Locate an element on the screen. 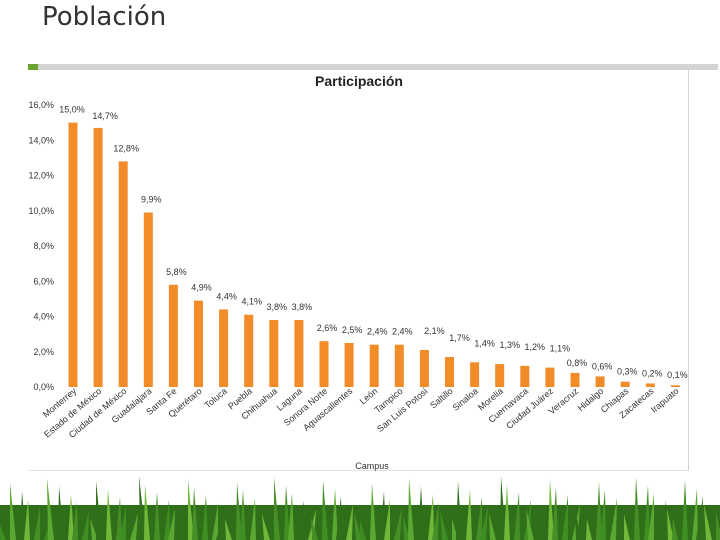  y-tick-label: 0,0% is located at coordinates (43, 387).